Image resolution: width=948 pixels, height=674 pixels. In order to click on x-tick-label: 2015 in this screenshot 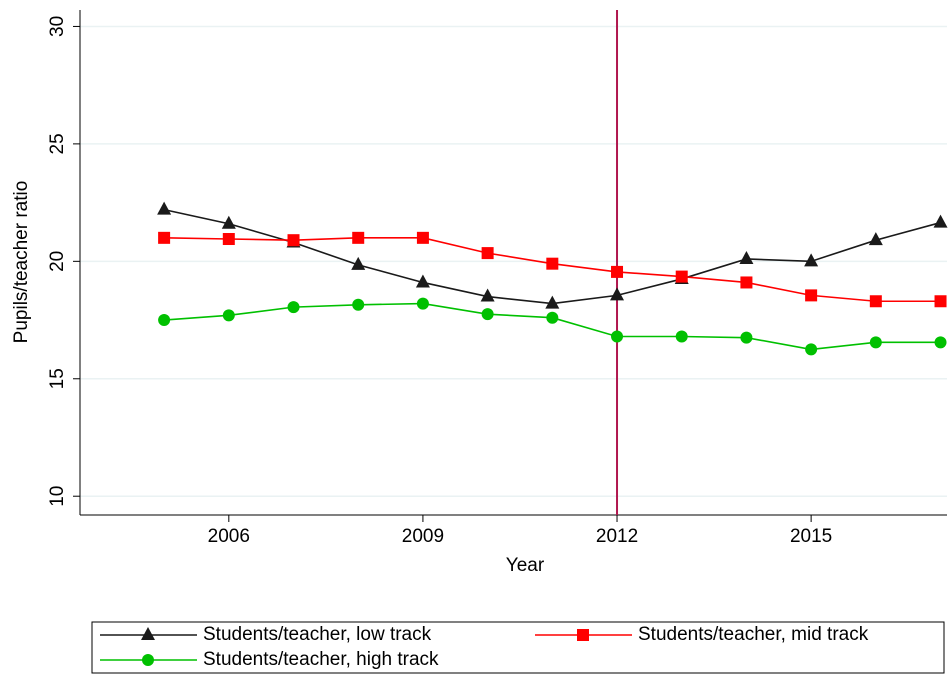, I will do `click(811, 536)`.